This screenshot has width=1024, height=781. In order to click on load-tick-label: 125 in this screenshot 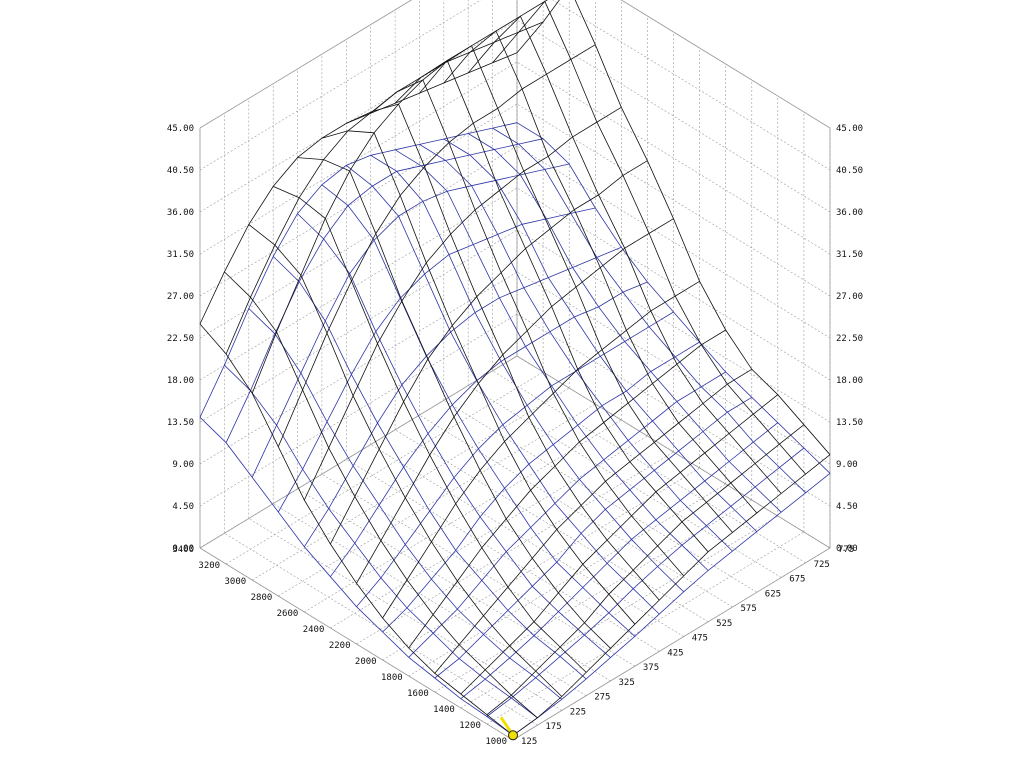, I will do `click(529, 742)`.